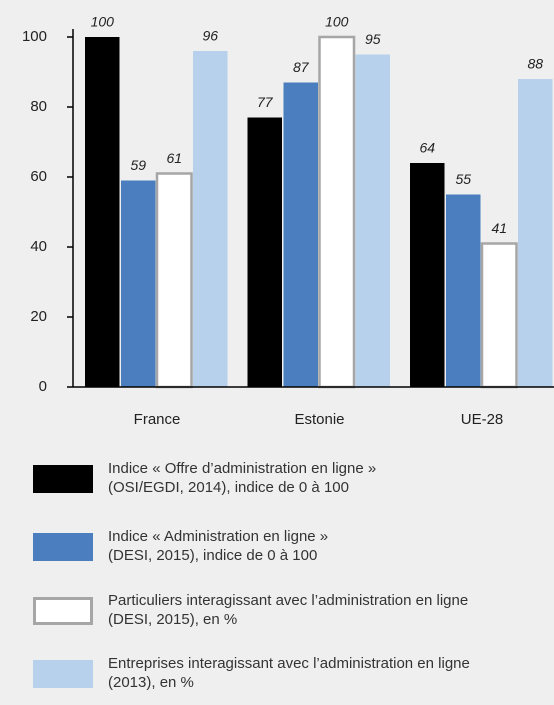 The width and height of the screenshot is (554, 705). What do you see at coordinates (482, 419) in the screenshot?
I see `x-tick-label: UE-28` at bounding box center [482, 419].